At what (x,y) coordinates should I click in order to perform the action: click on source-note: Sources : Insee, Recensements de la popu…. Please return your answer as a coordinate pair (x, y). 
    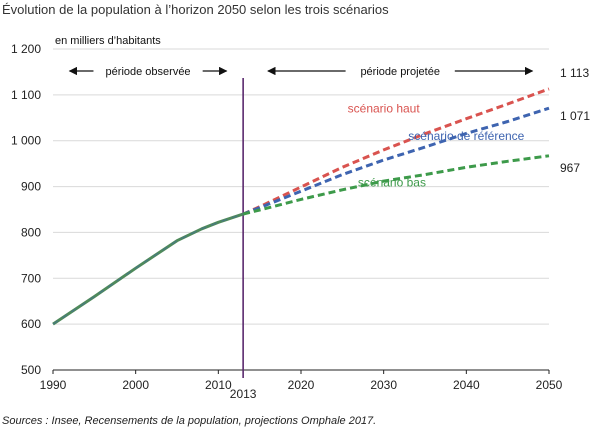
    Looking at the image, I should click on (189, 421).